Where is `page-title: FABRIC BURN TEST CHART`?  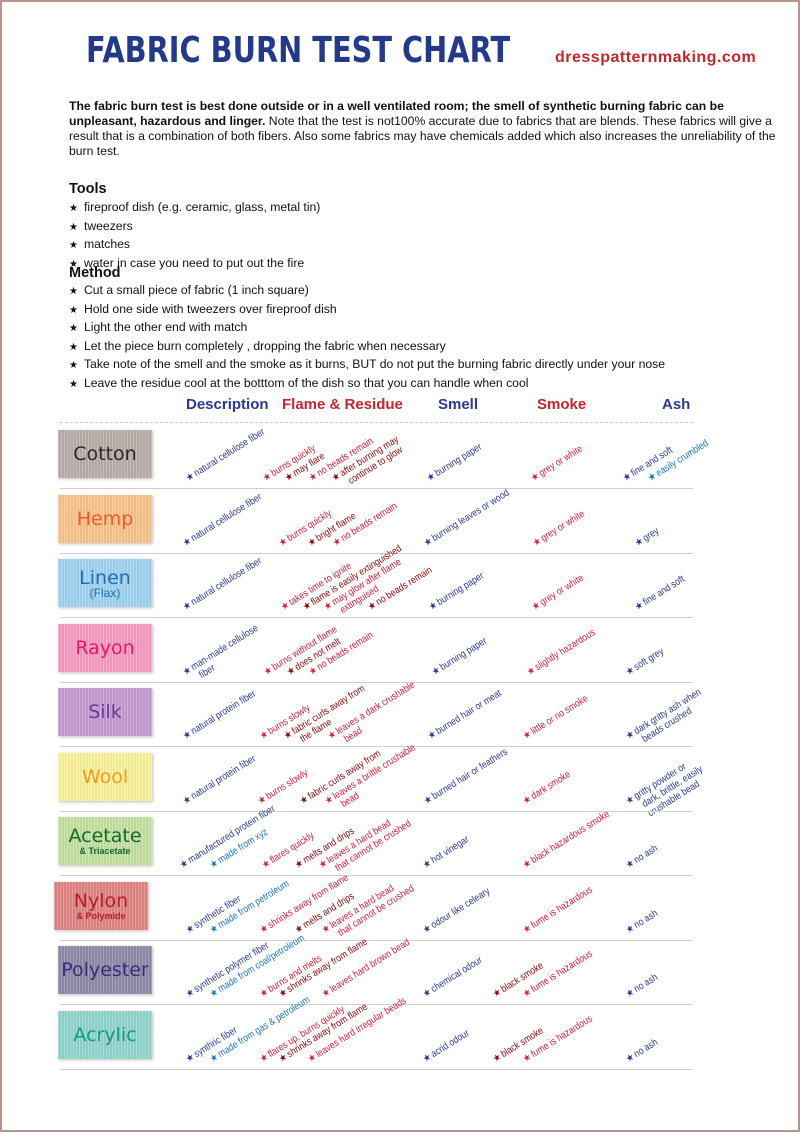 page-title: FABRIC BURN TEST CHART is located at coordinates (298, 50).